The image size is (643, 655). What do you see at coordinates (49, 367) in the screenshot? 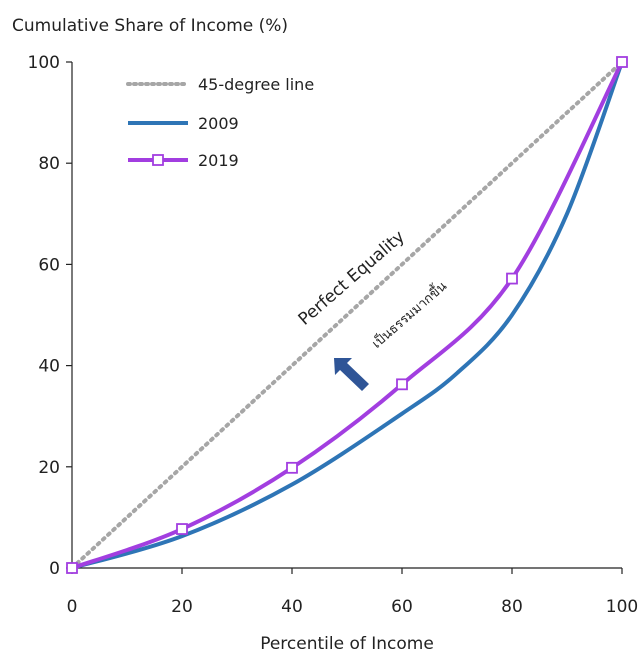
I see `y-tick-label: 40` at bounding box center [49, 367].